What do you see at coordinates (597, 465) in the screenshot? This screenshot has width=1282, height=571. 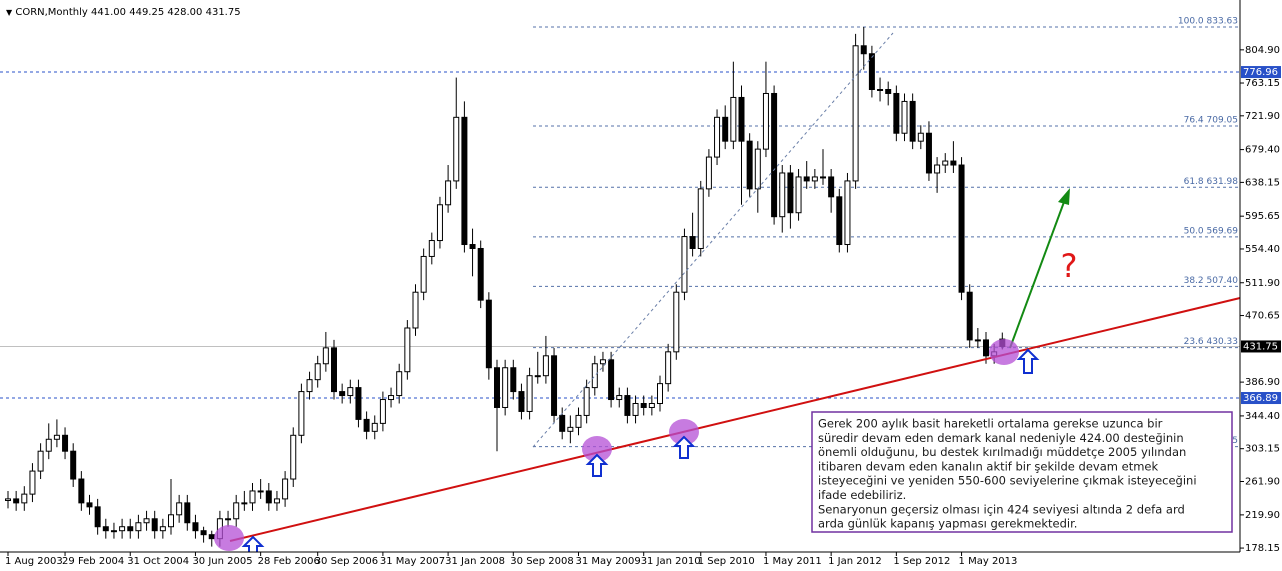 I see `up-arrow` at bounding box center [597, 465].